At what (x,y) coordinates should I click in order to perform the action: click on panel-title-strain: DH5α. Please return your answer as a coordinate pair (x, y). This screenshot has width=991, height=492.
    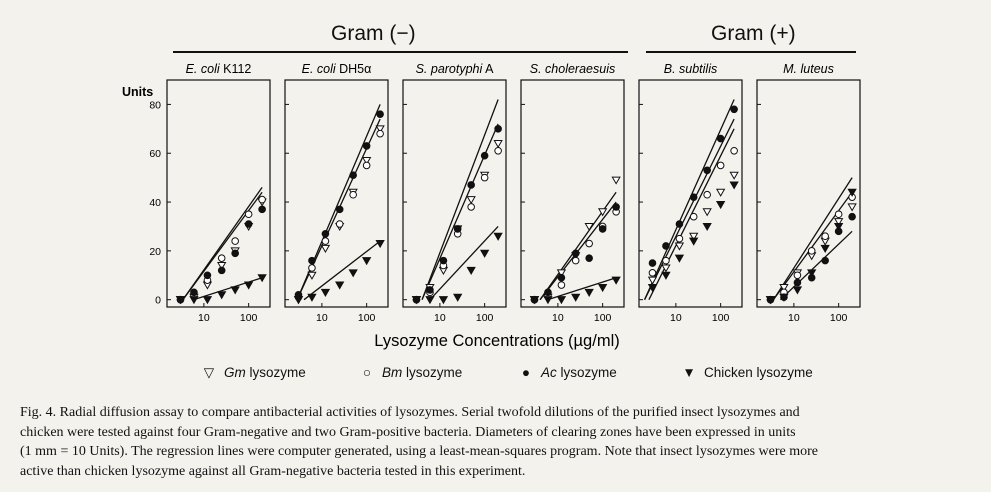
    Looking at the image, I should click on (354, 69).